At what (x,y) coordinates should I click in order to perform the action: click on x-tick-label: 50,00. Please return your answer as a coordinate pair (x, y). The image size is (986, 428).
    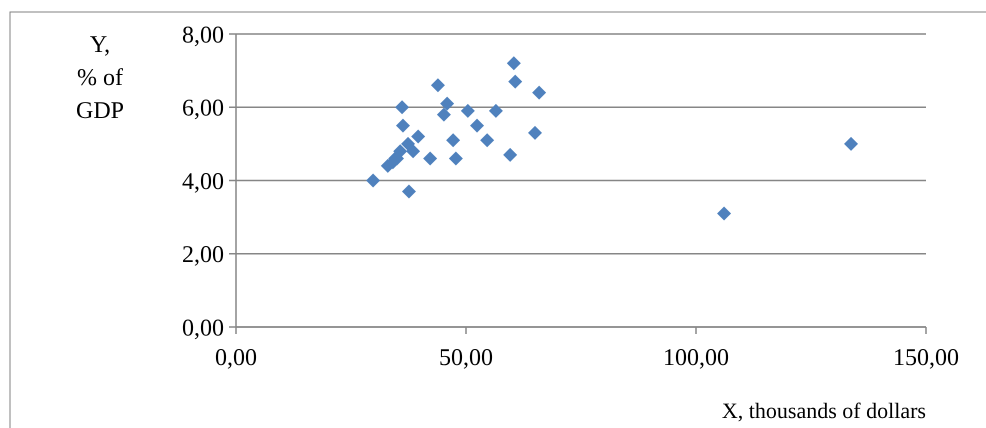
    Looking at the image, I should click on (466, 358).